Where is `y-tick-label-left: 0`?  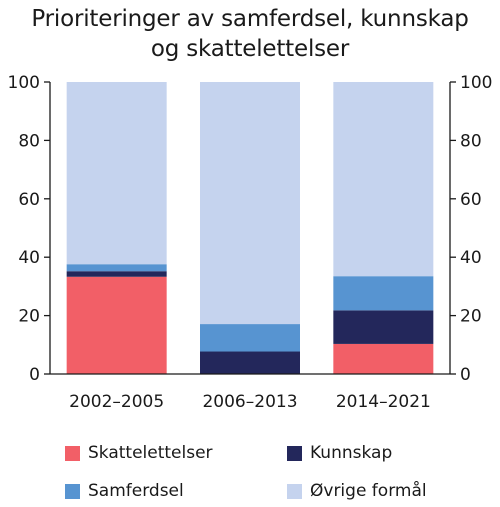 y-tick-label-left: 0 is located at coordinates (34, 375).